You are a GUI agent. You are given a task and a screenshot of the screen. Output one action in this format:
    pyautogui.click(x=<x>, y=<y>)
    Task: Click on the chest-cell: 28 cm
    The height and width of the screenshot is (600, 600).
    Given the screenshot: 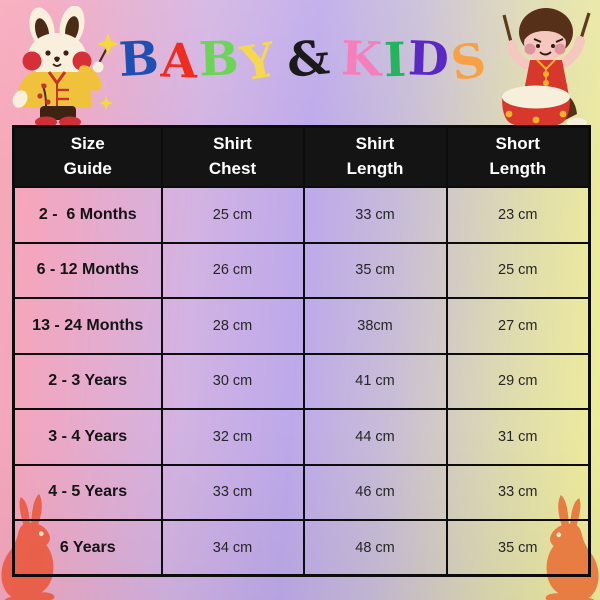 What is the action you would take?
    pyautogui.click(x=232, y=326)
    